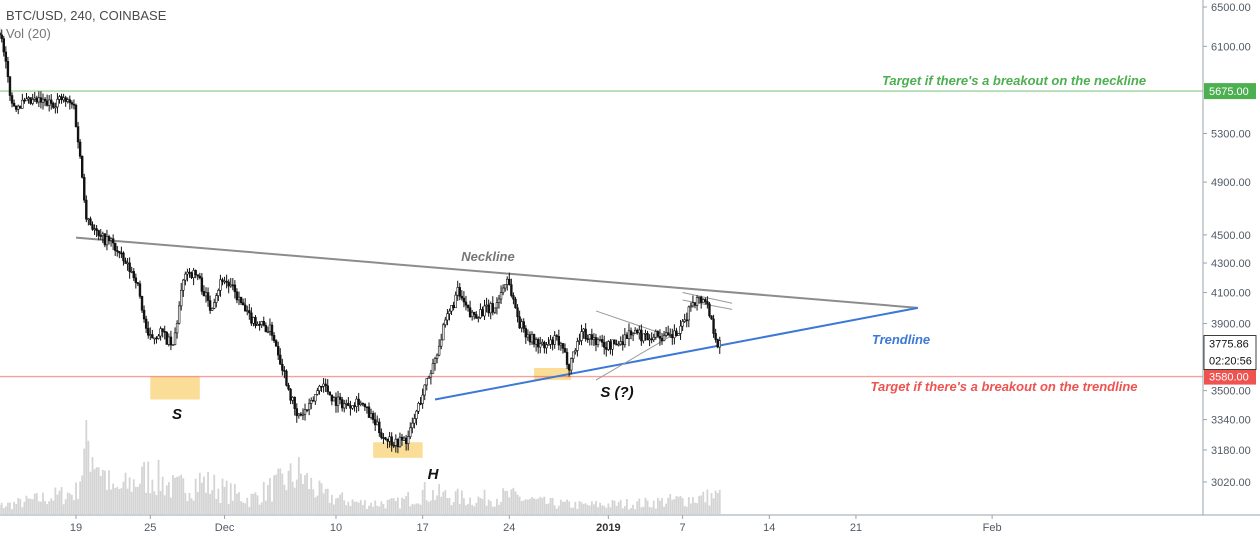 This screenshot has width=1260, height=538. I want to click on x-tick-label: 21, so click(856, 528).